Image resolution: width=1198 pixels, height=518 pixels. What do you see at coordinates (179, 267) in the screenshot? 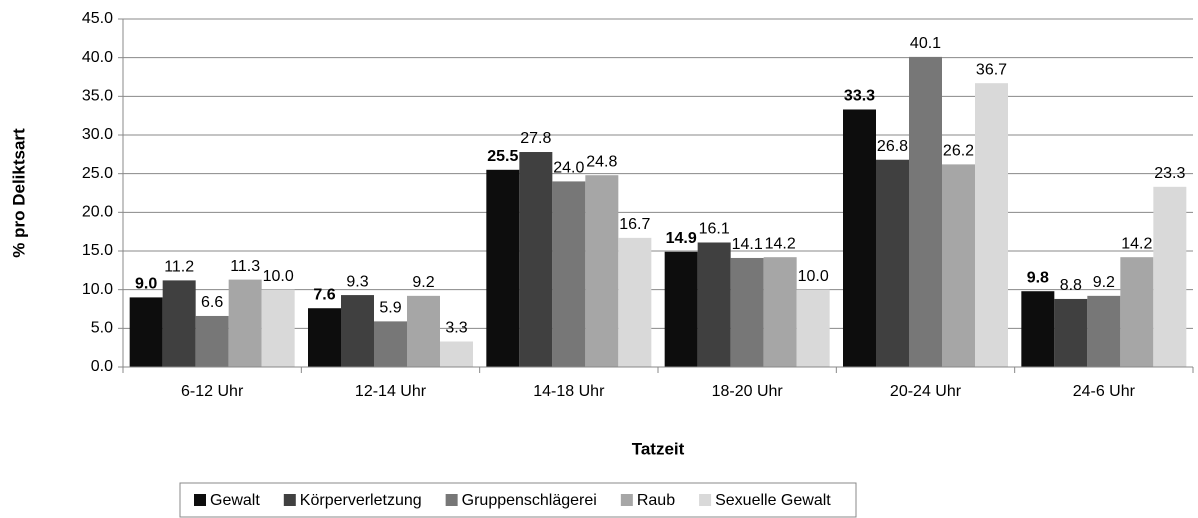
I see `data-label: 11.2` at bounding box center [179, 267].